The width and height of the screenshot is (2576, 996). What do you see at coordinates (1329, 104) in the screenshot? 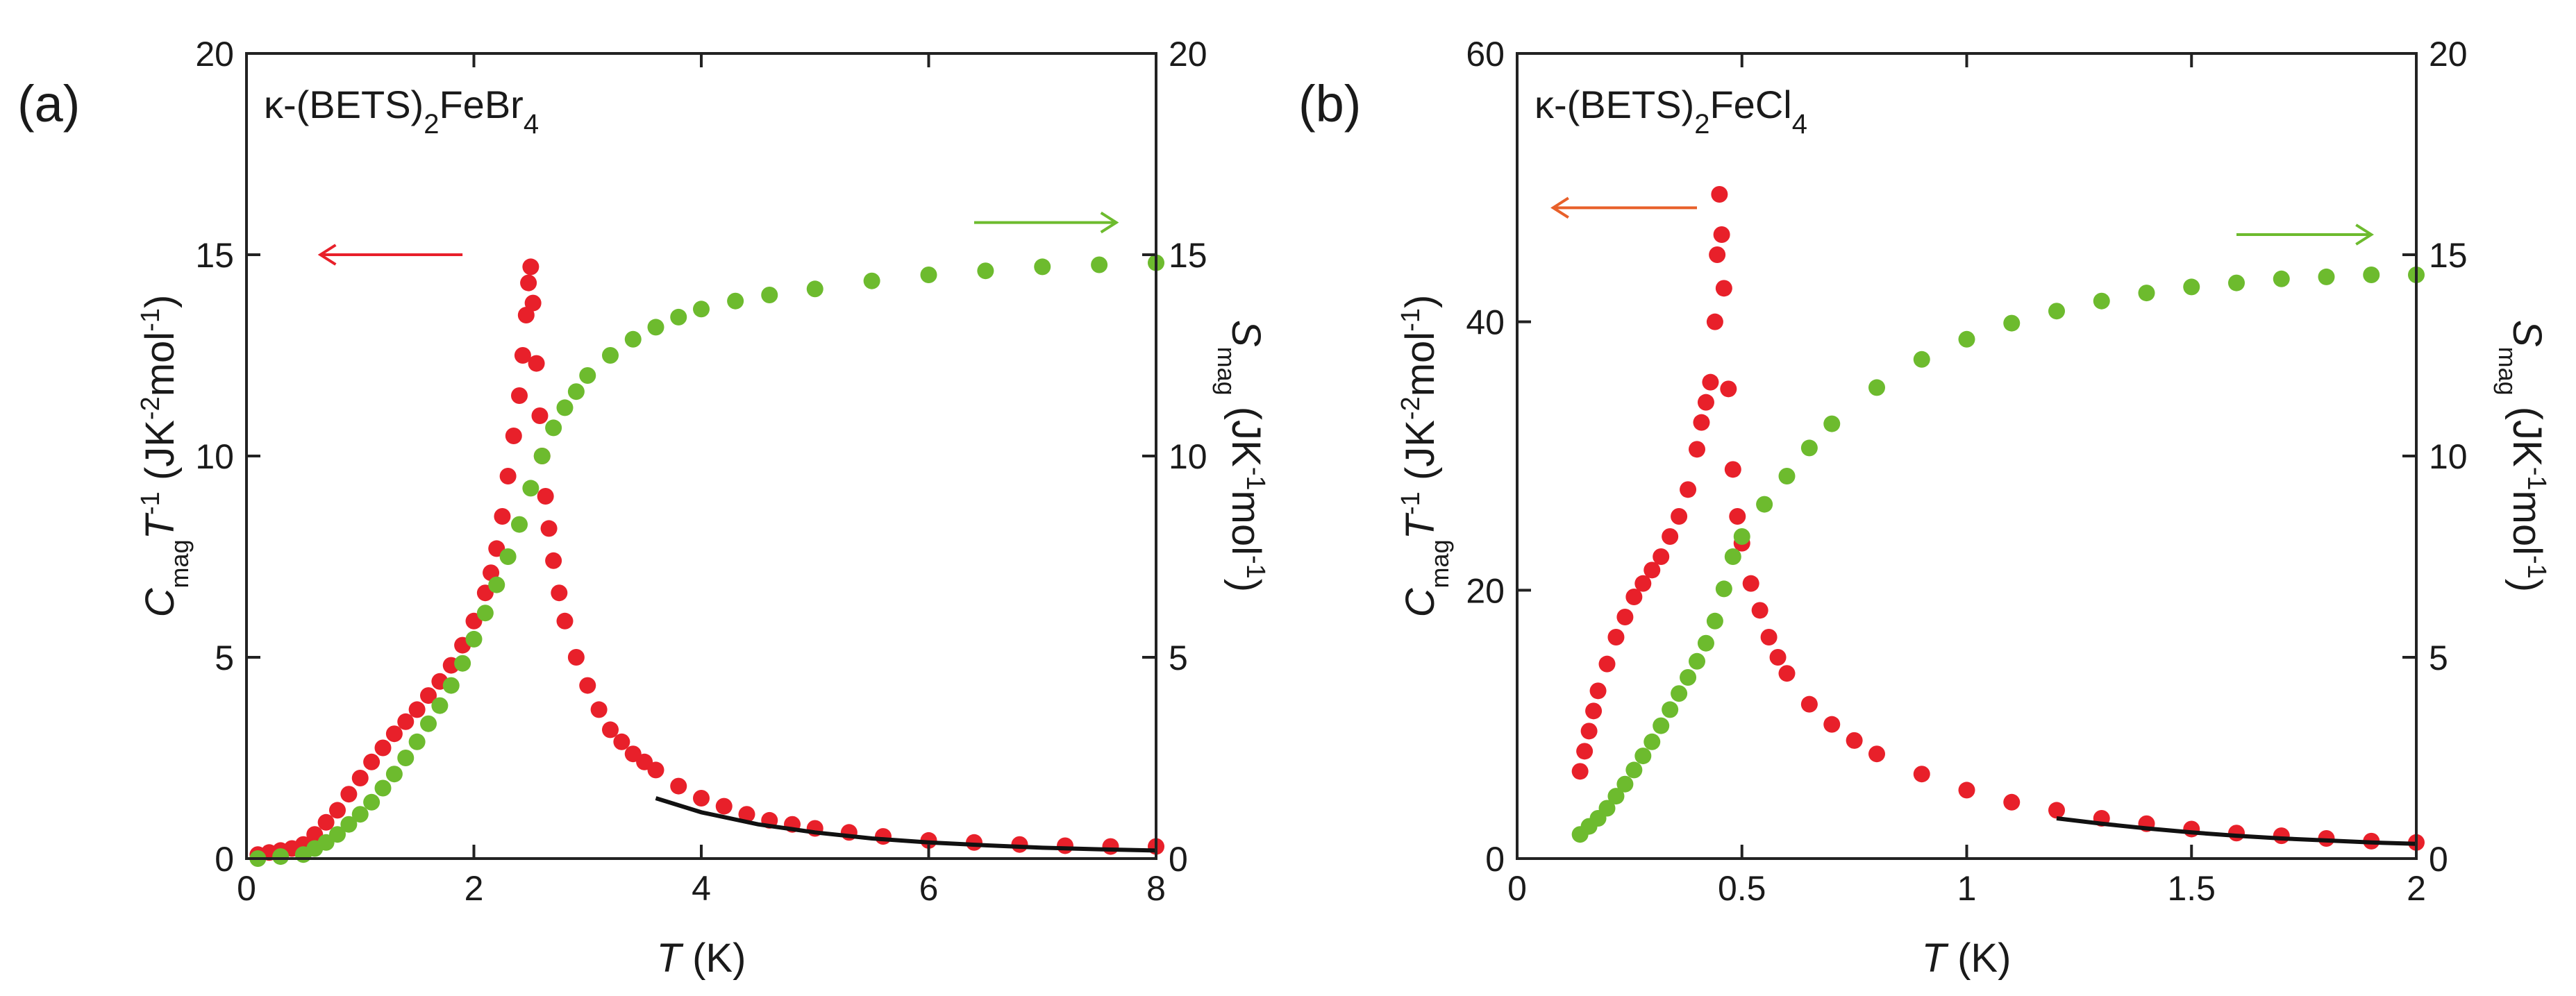
I see `panel-b-label: (b)` at bounding box center [1329, 104].